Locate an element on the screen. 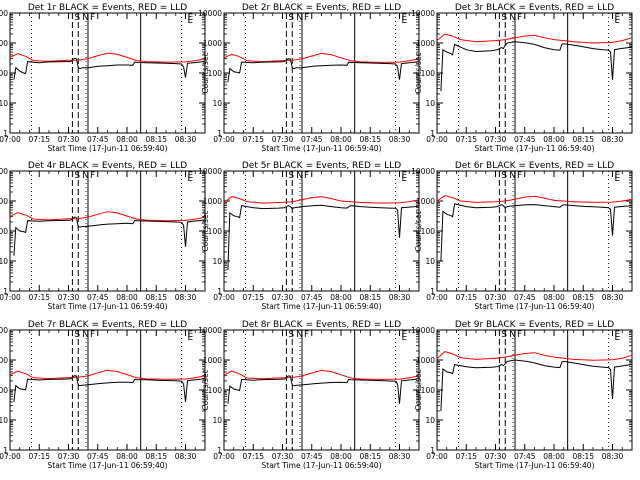  panel-title: Det 6r BLACK = Events, RED = LLD is located at coordinates (534, 166).